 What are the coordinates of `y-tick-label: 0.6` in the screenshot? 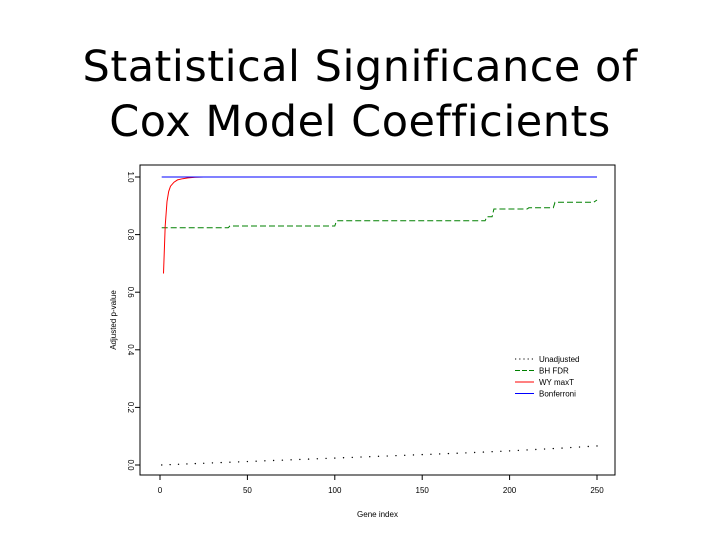 It's located at (130, 293).